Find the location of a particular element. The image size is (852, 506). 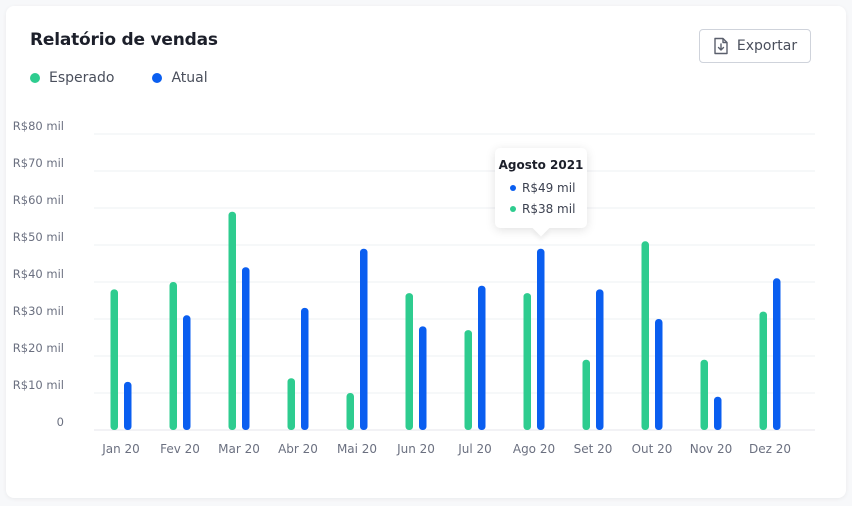

y-tick-label: R$10 mil is located at coordinates (38, 385).